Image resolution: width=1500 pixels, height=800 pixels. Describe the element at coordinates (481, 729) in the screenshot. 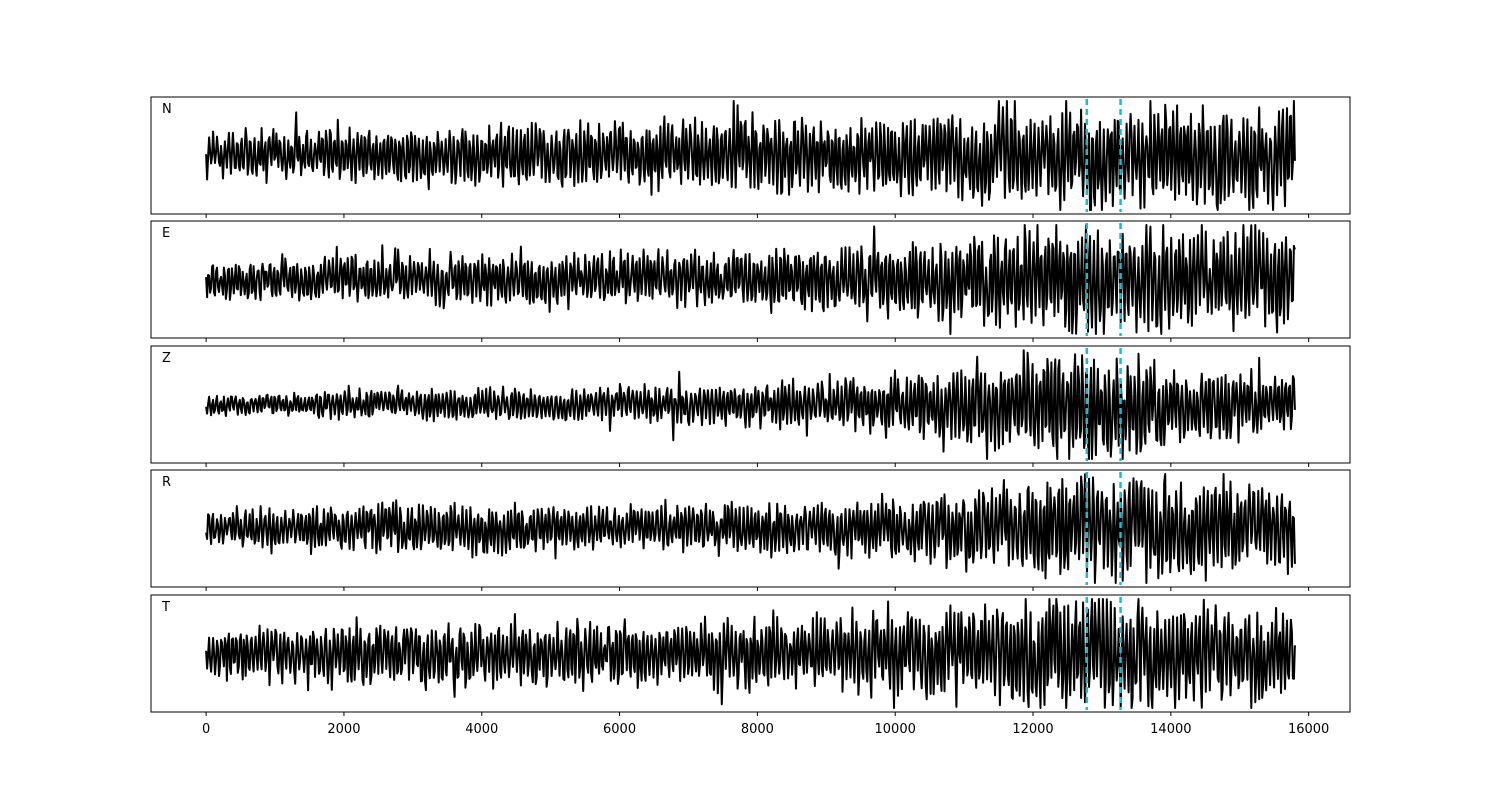

I see `x-tick-label: 4000` at that location.